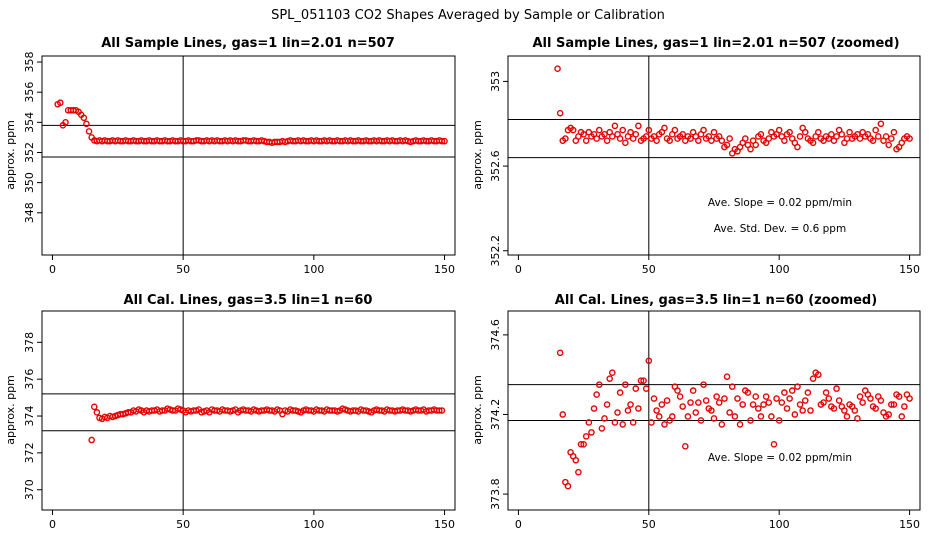 Image resolution: width=936 pixels, height=540 pixels. Describe the element at coordinates (495, 415) in the screenshot. I see `y-tick-label: 374.2` at that location.